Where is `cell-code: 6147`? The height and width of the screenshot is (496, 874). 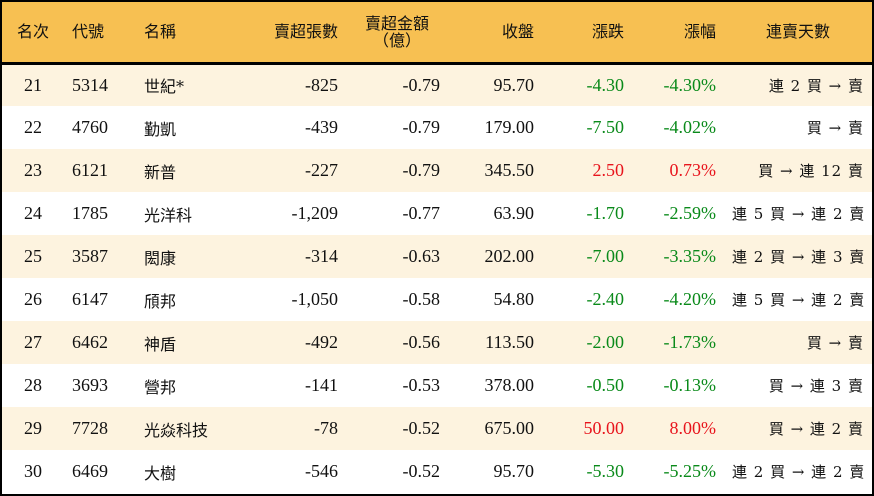
cell-code: 6147 is located at coordinates (90, 299).